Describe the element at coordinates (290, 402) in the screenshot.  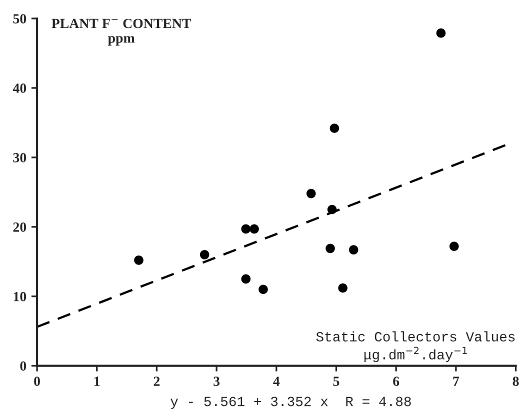
I see `text: y - 5.561 + 3.352 x R = 4.88` at that location.